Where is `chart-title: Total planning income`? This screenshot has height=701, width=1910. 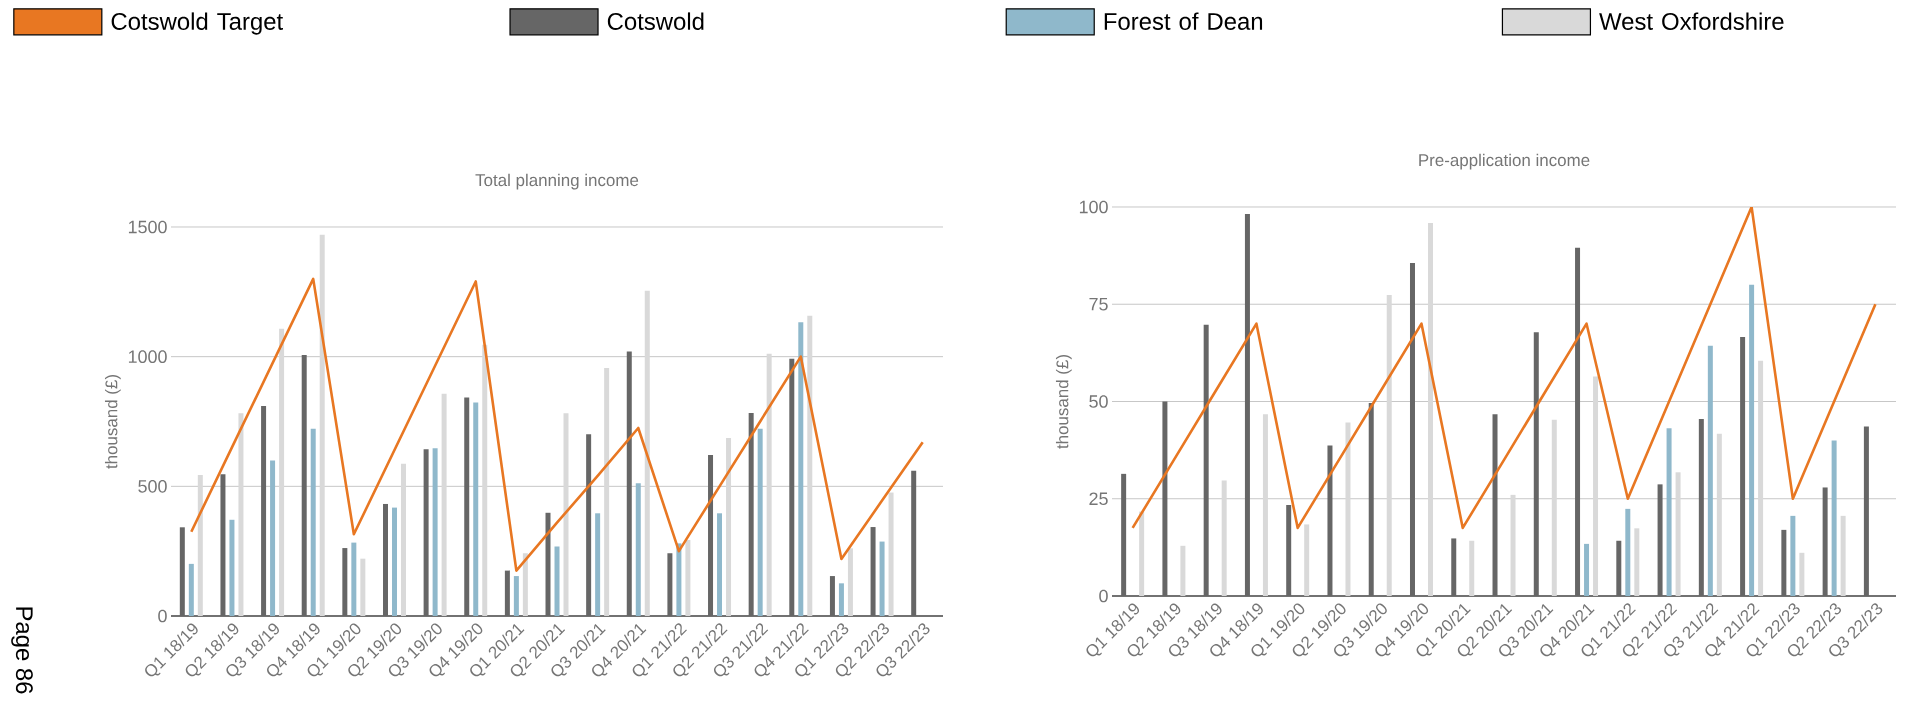
chart-title: Total planning income is located at coordinates (557, 181).